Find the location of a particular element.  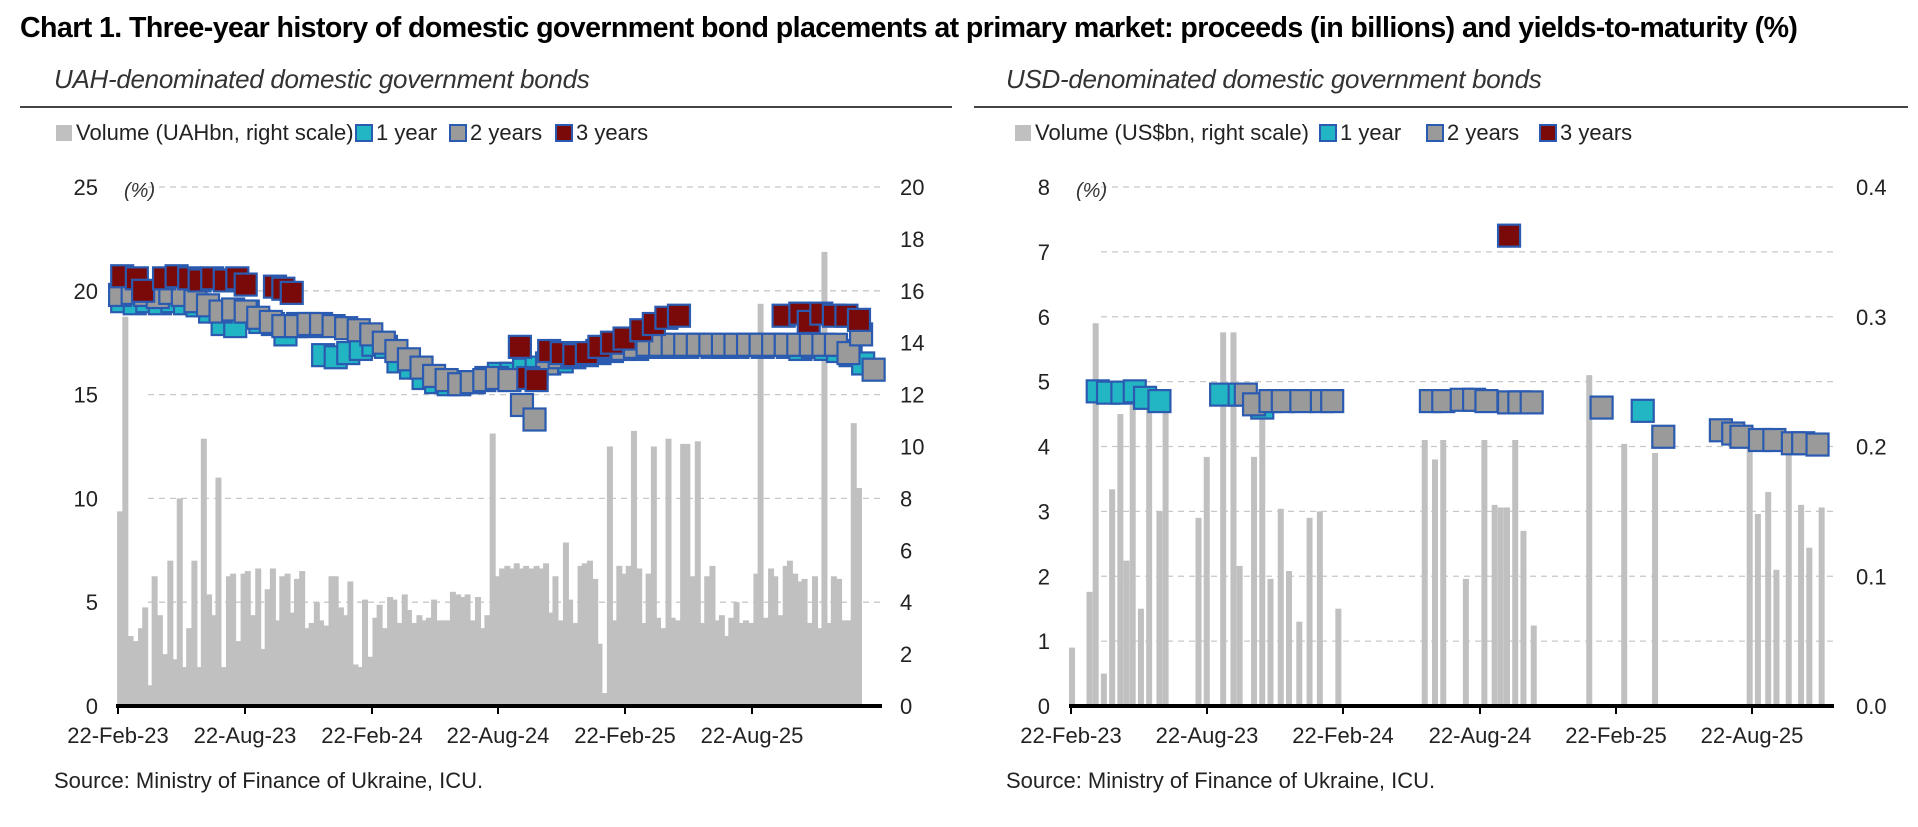

left-y-left-tick-label: 5 is located at coordinates (92, 602).